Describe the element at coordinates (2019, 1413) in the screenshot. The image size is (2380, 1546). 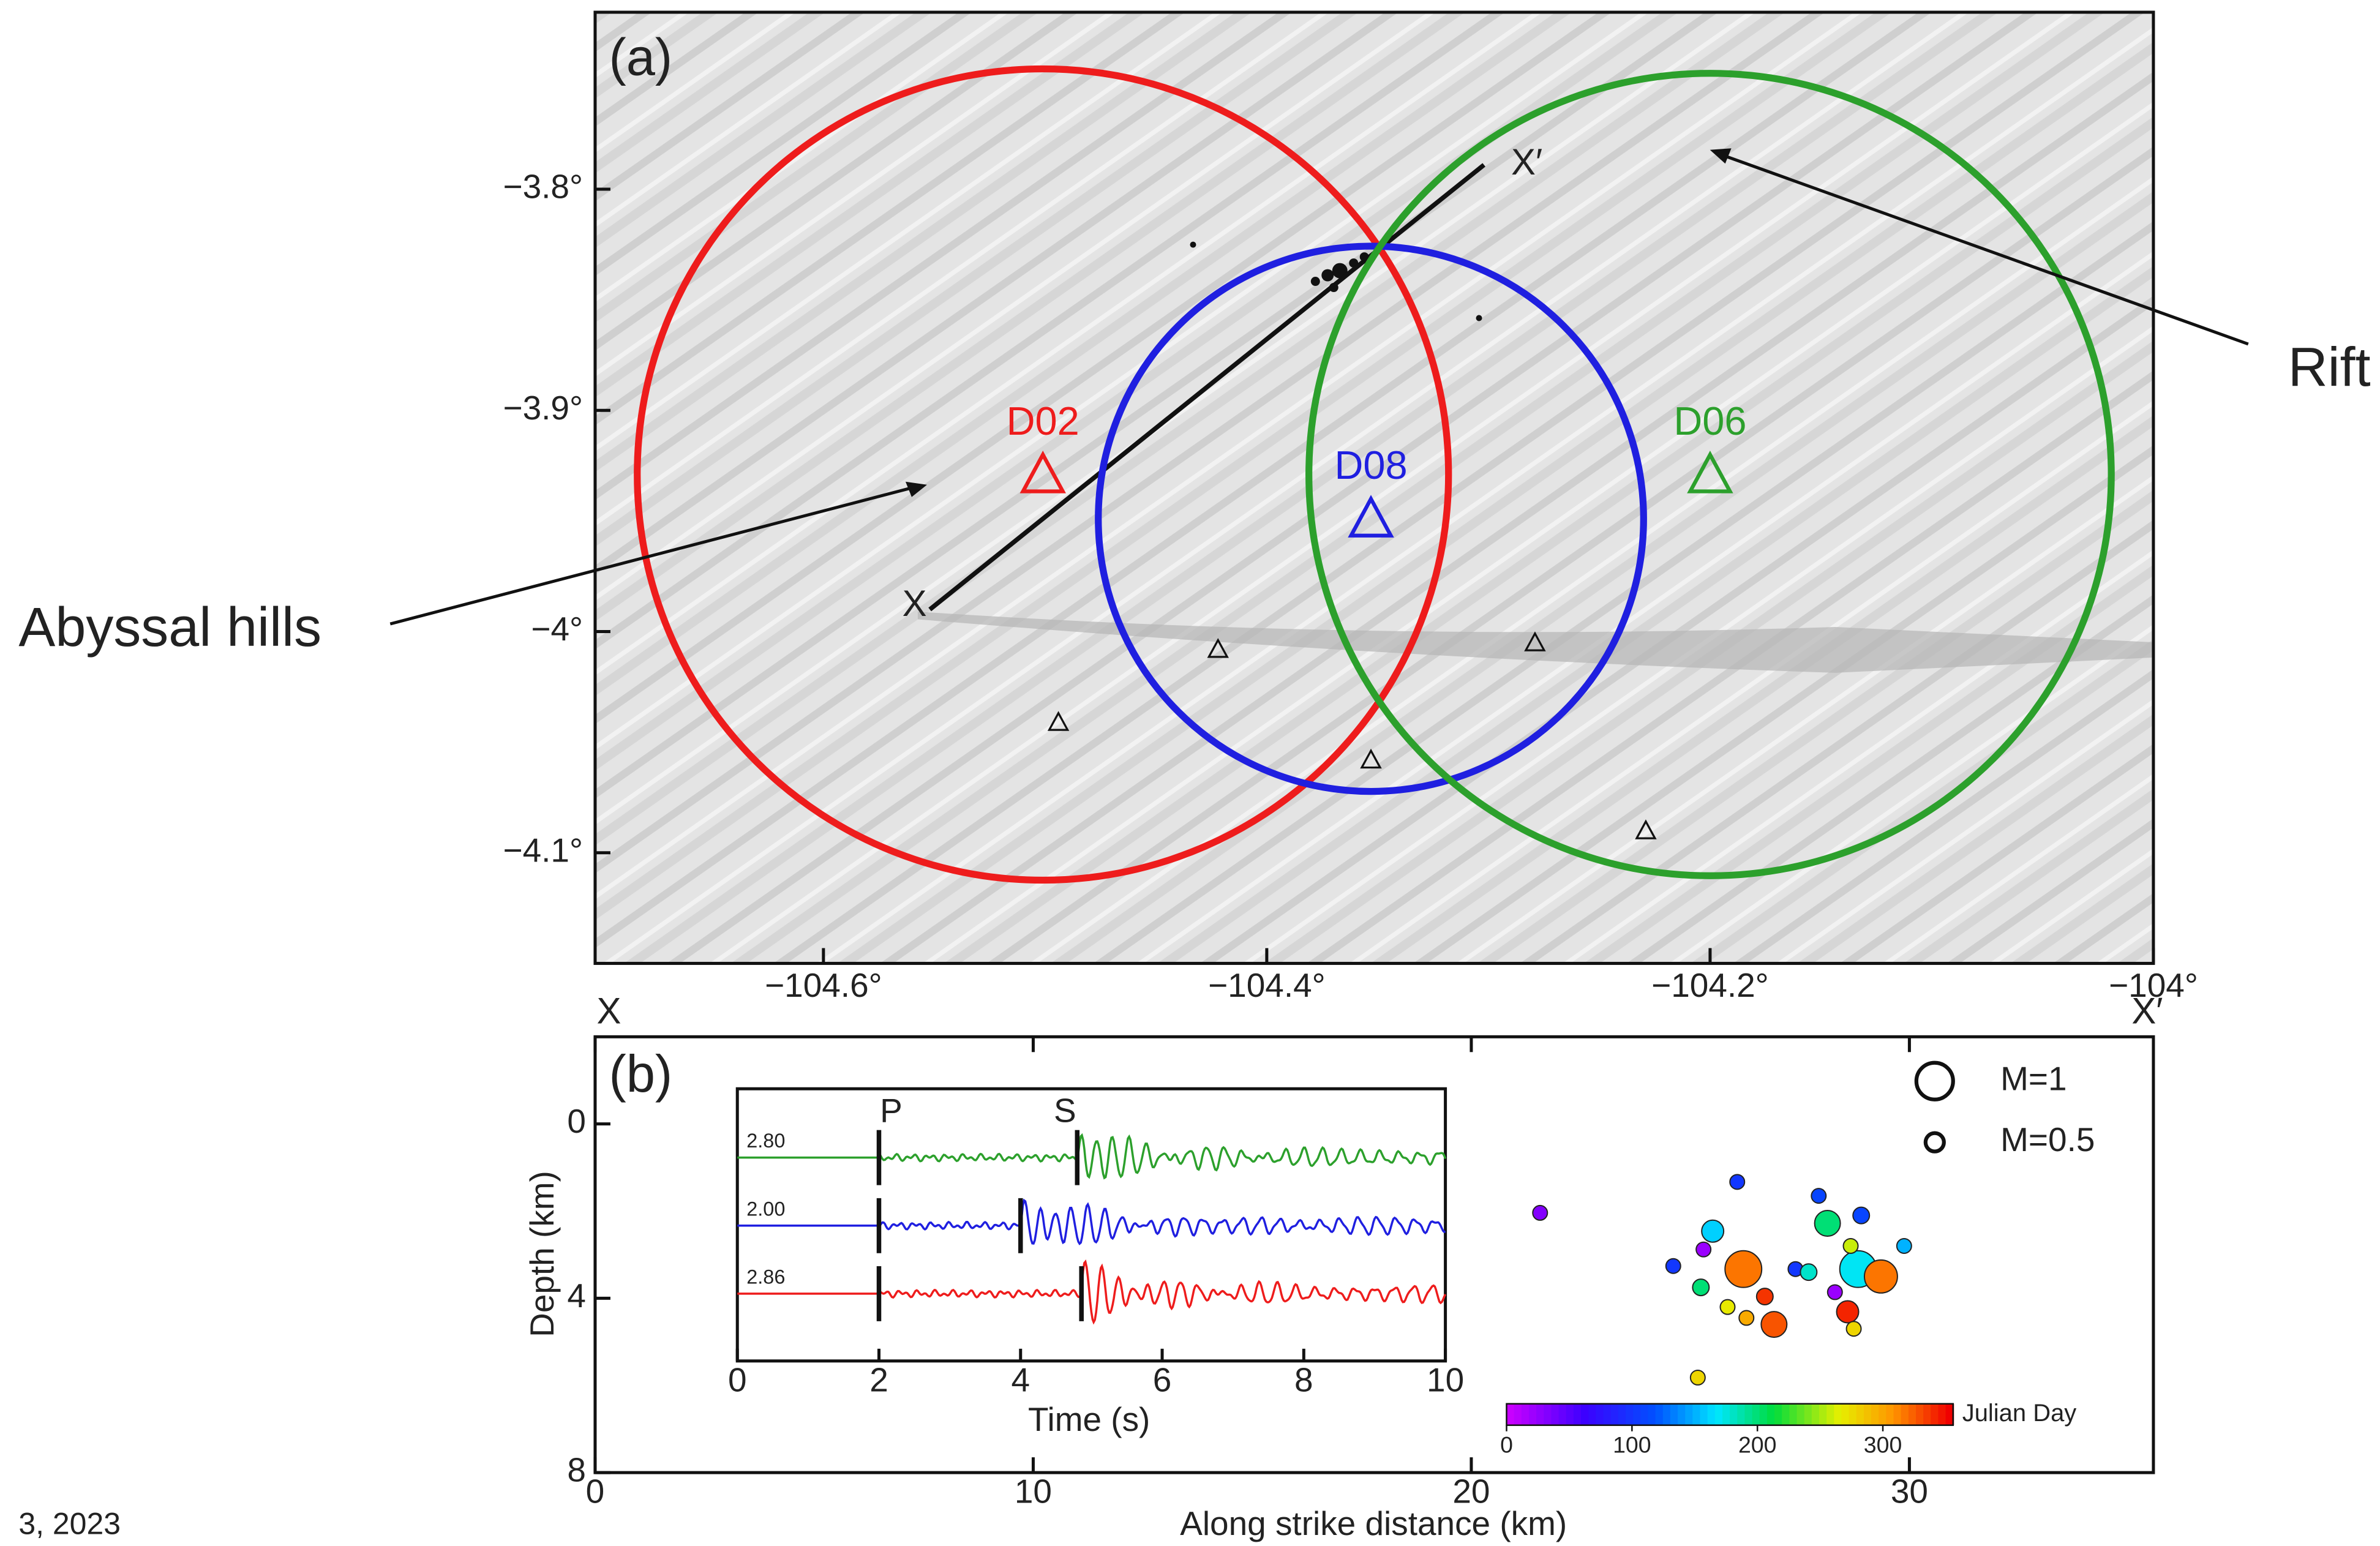
I see `colorbar-label: Julian Day` at that location.